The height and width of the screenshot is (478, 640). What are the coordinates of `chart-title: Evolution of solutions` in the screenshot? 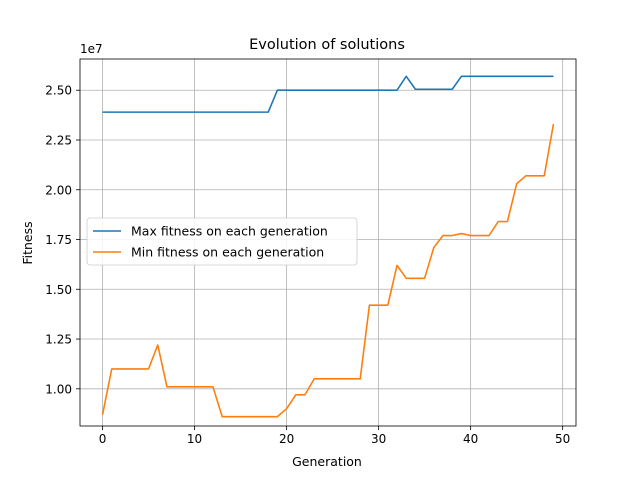 It's located at (327, 45).